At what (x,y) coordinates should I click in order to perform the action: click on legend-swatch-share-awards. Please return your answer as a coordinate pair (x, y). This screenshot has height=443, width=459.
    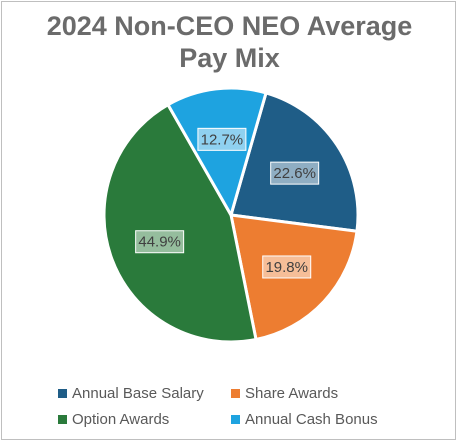
    Looking at the image, I should click on (235, 393).